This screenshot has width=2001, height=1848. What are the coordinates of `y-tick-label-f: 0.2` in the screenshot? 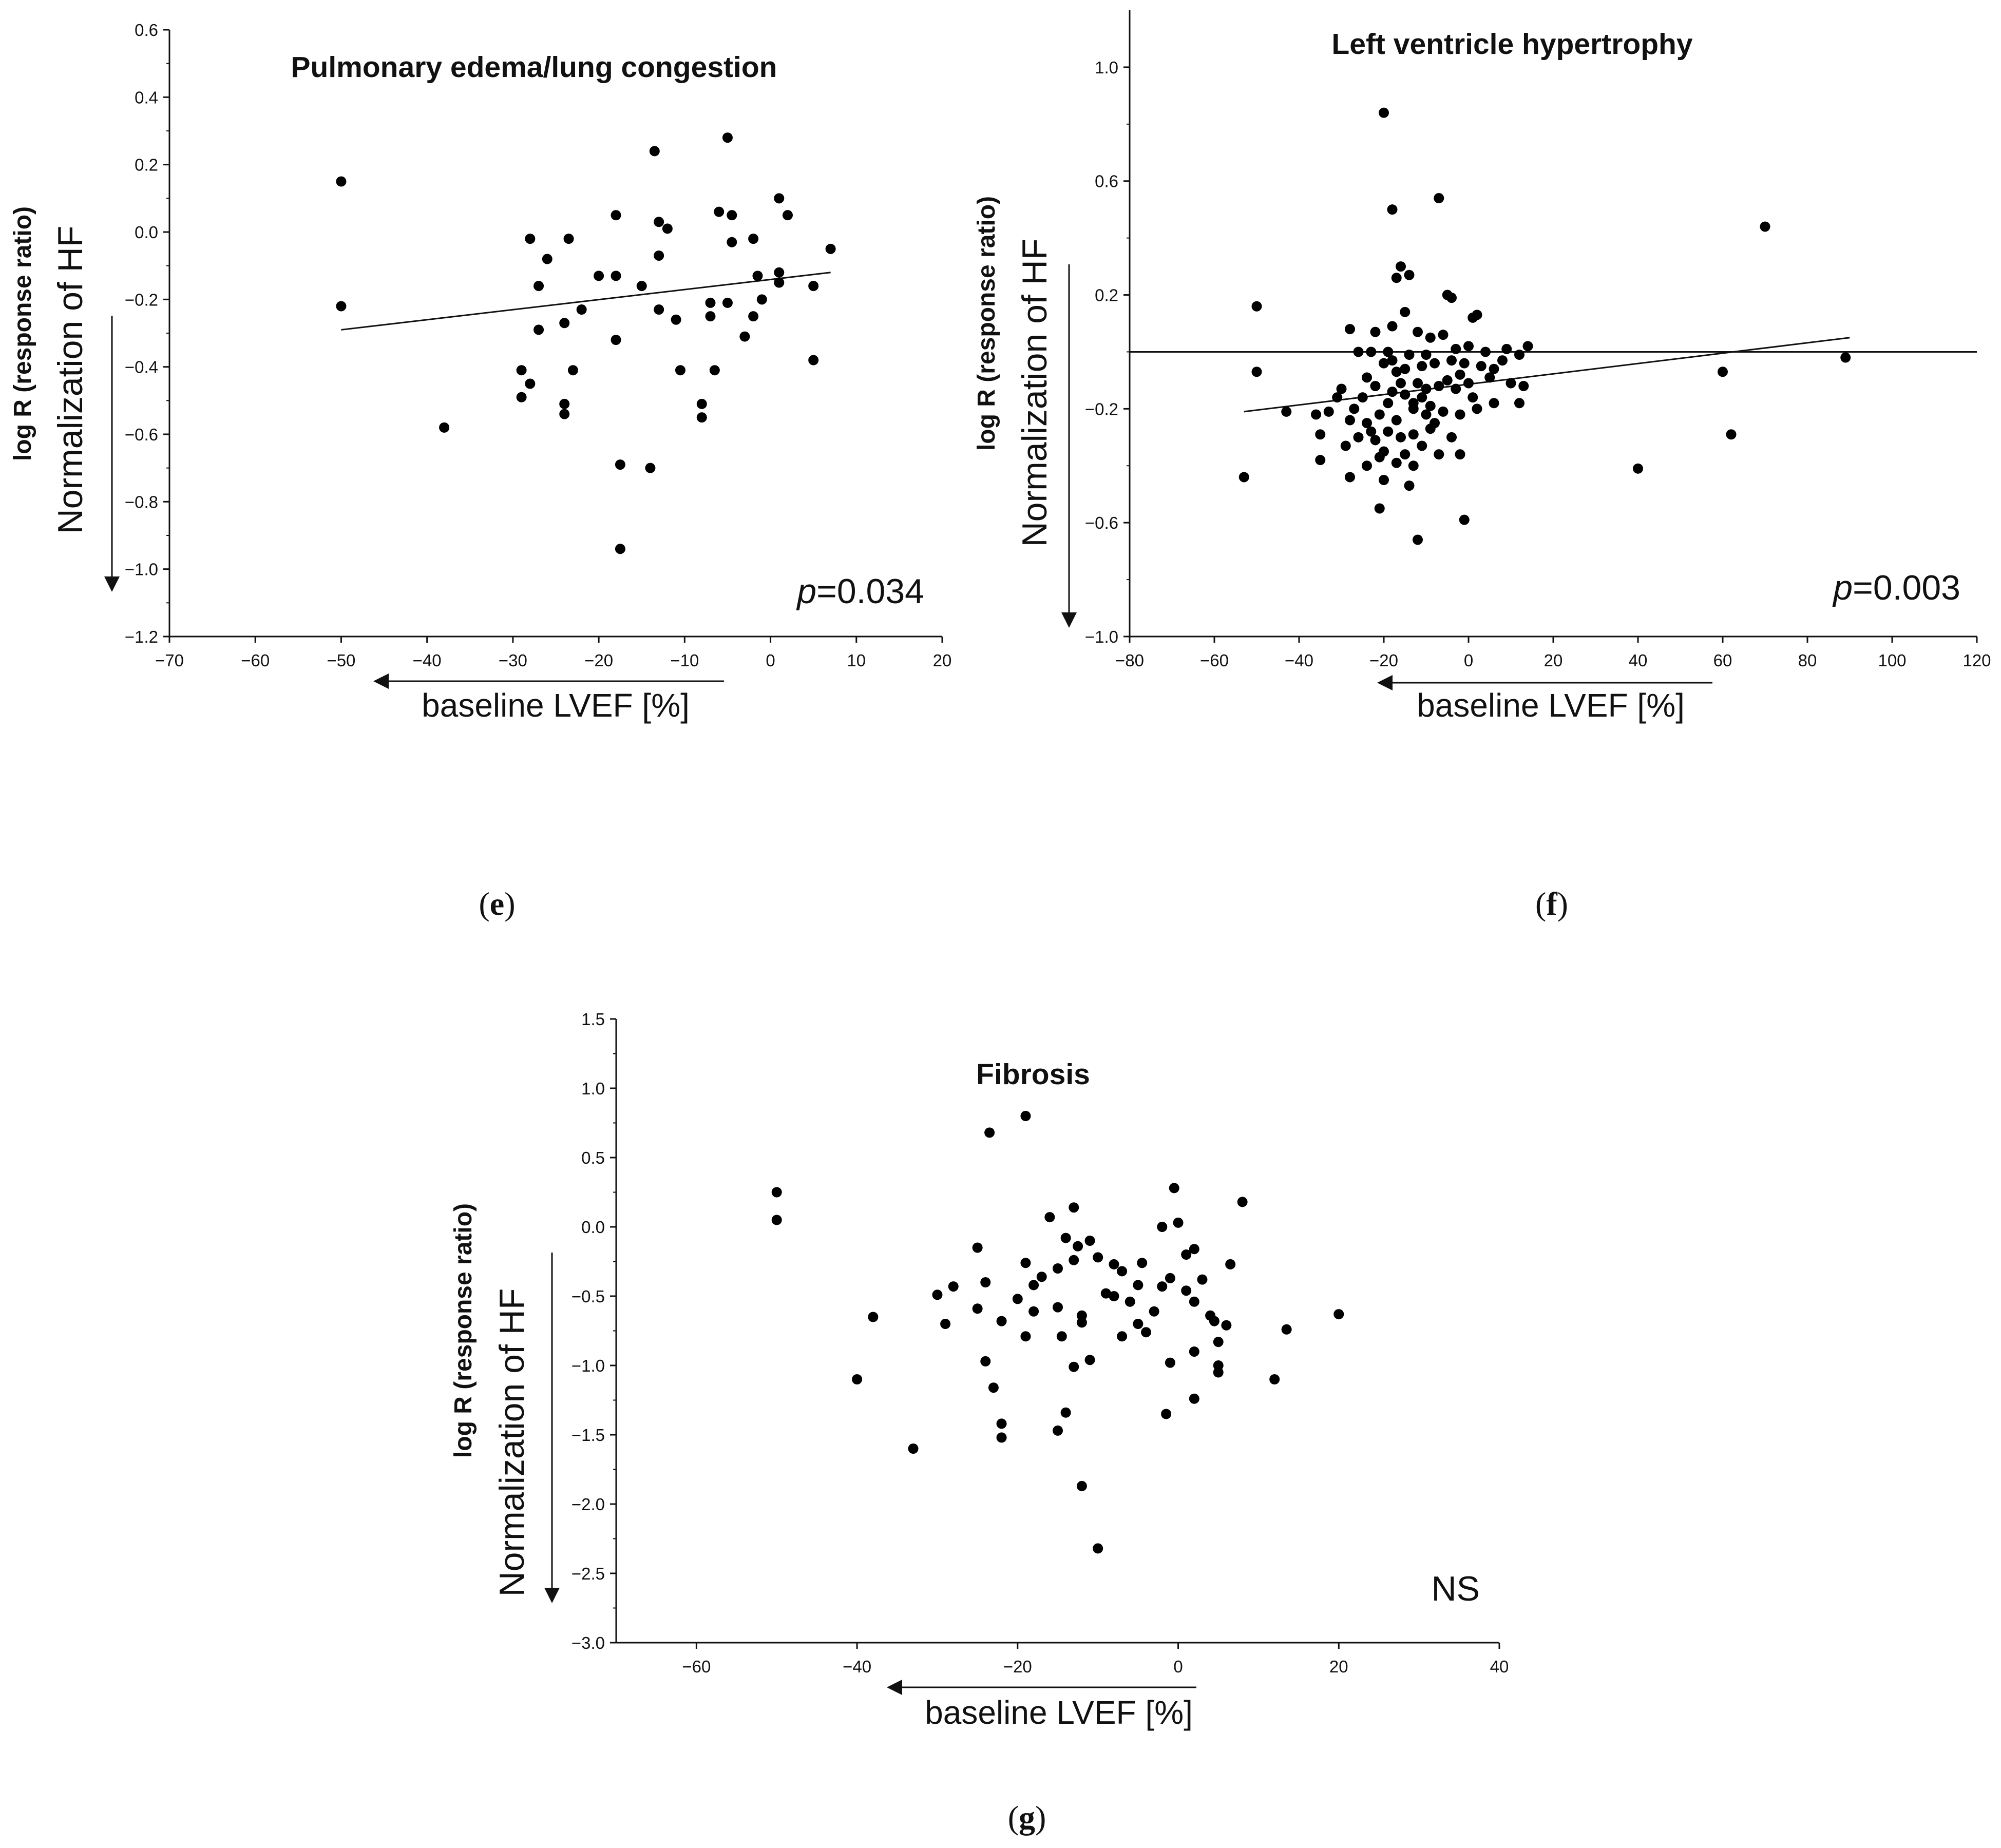 It's located at (1106, 295).